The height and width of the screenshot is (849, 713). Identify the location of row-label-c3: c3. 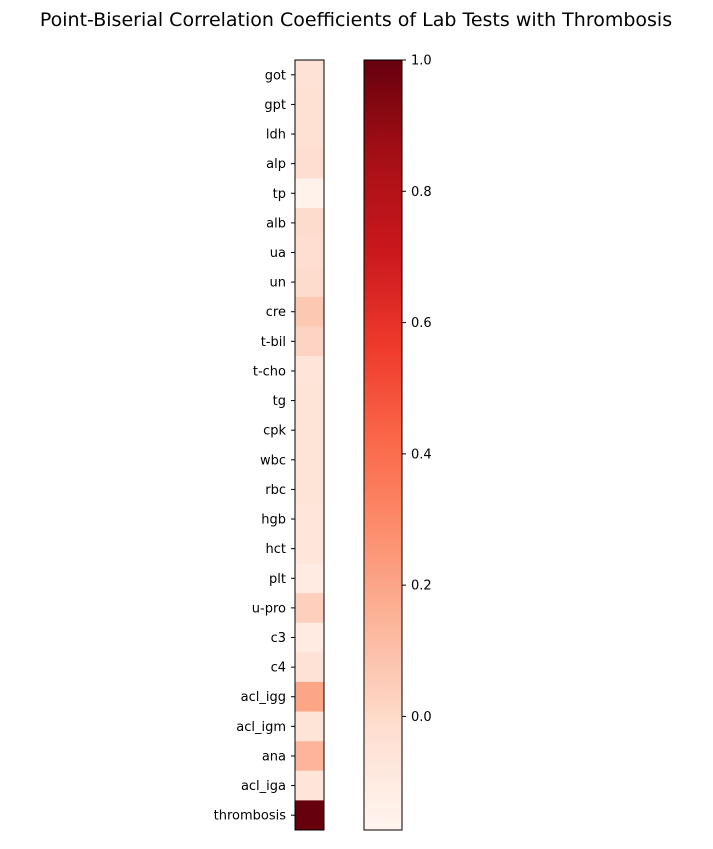
(278, 638).